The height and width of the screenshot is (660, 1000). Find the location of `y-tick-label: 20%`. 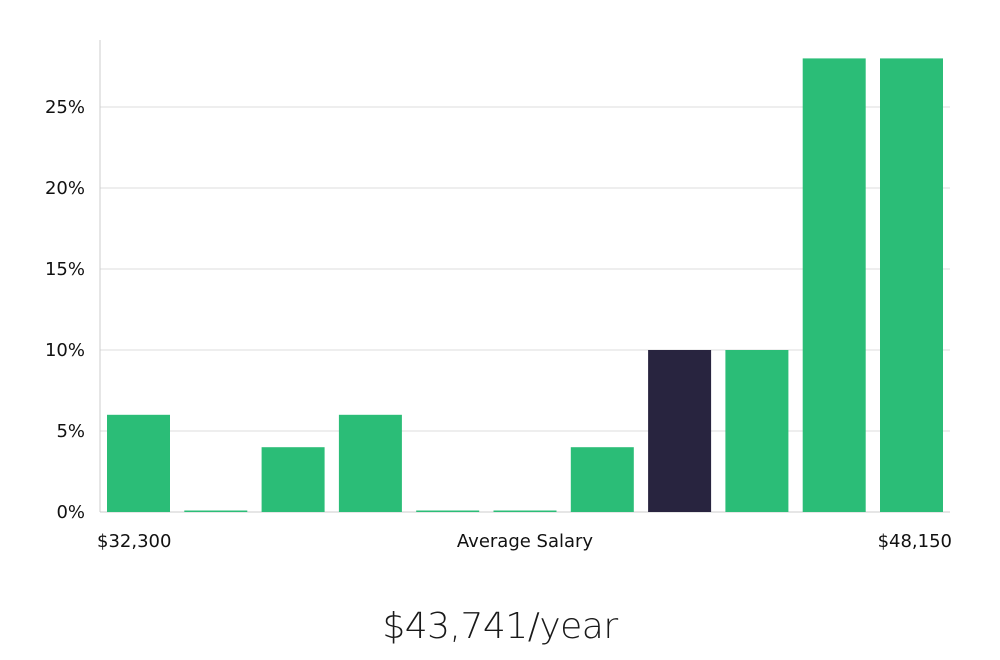

y-tick-label: 20% is located at coordinates (65, 188).